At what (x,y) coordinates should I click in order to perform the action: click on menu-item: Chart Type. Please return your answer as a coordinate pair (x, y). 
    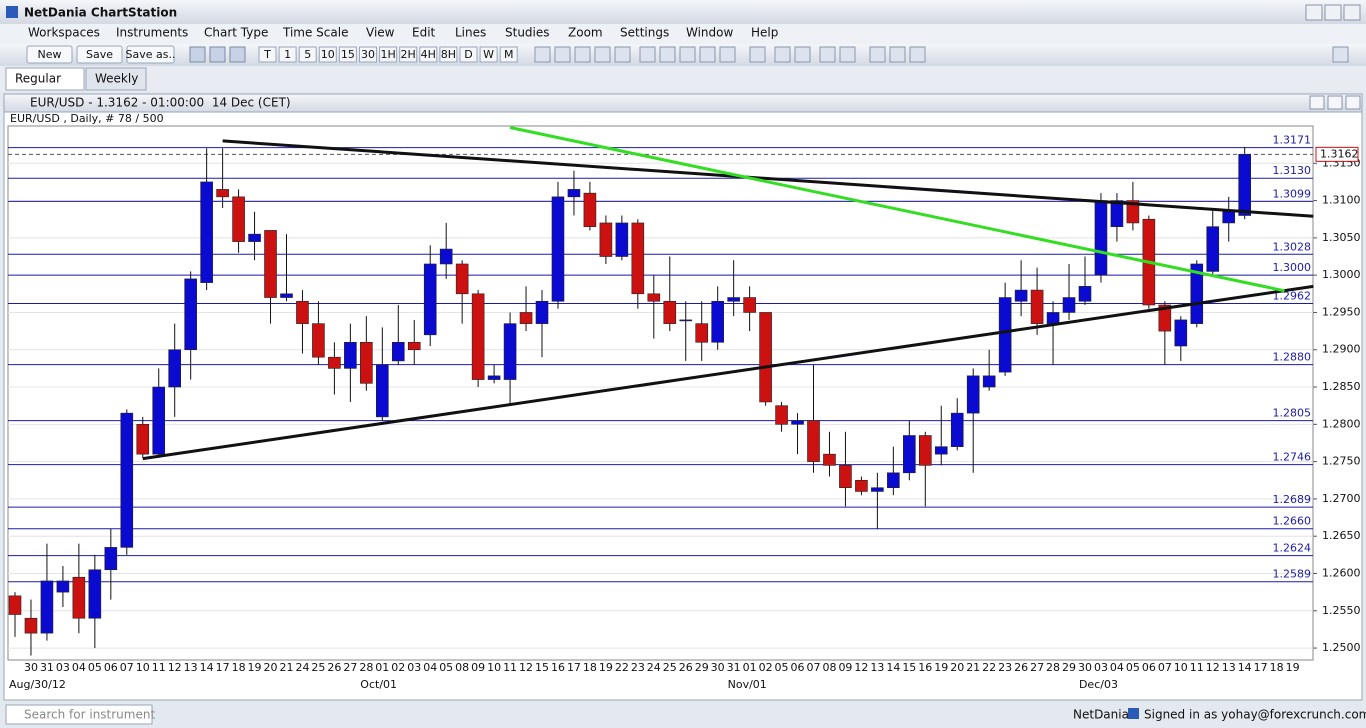
    Looking at the image, I should click on (236, 33).